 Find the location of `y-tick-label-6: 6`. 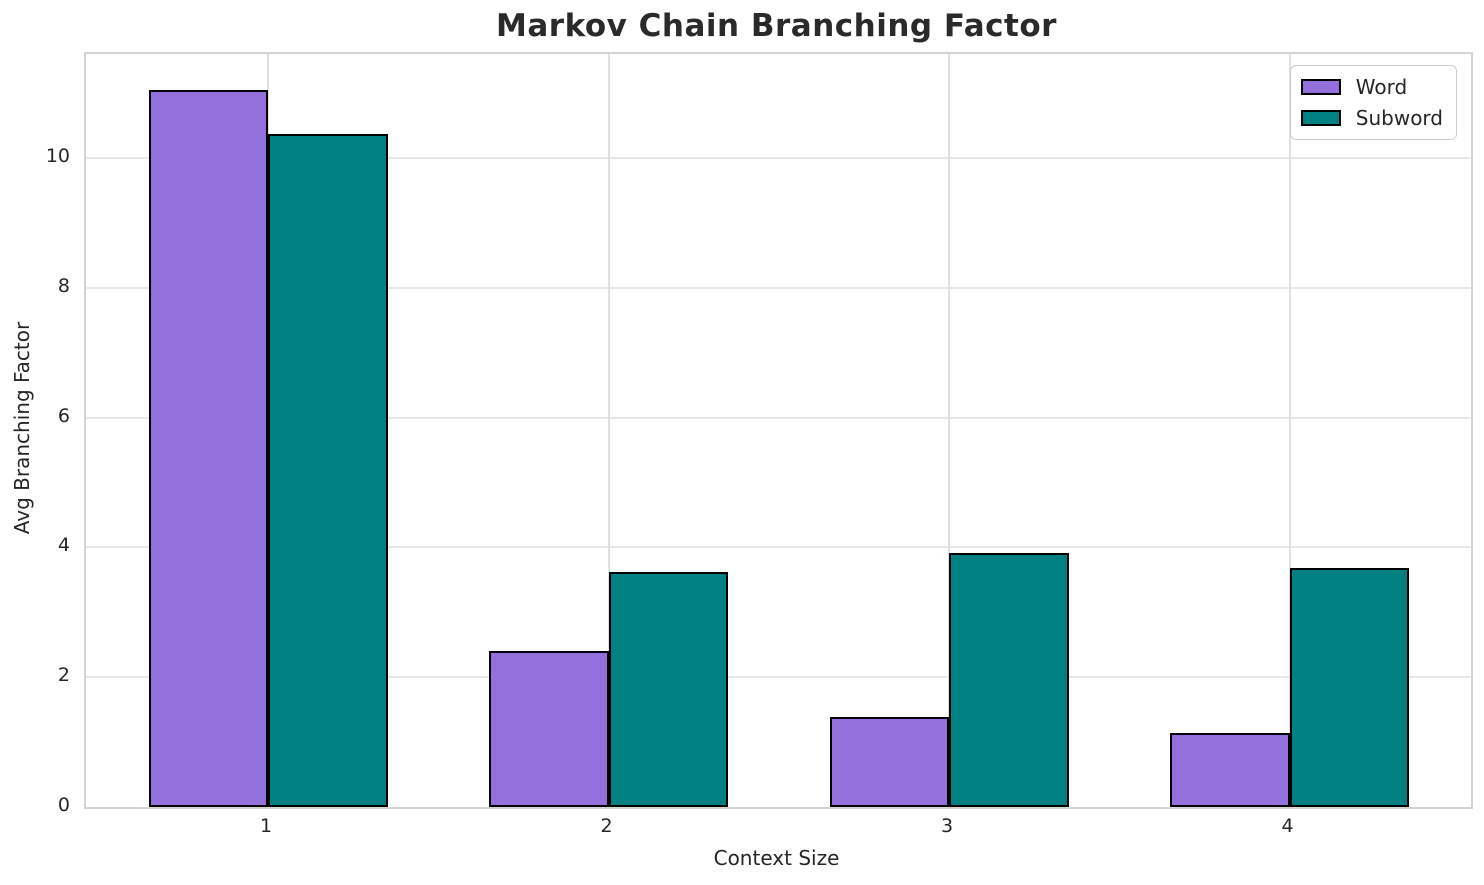

y-tick-label-6: 6 is located at coordinates (63, 415).